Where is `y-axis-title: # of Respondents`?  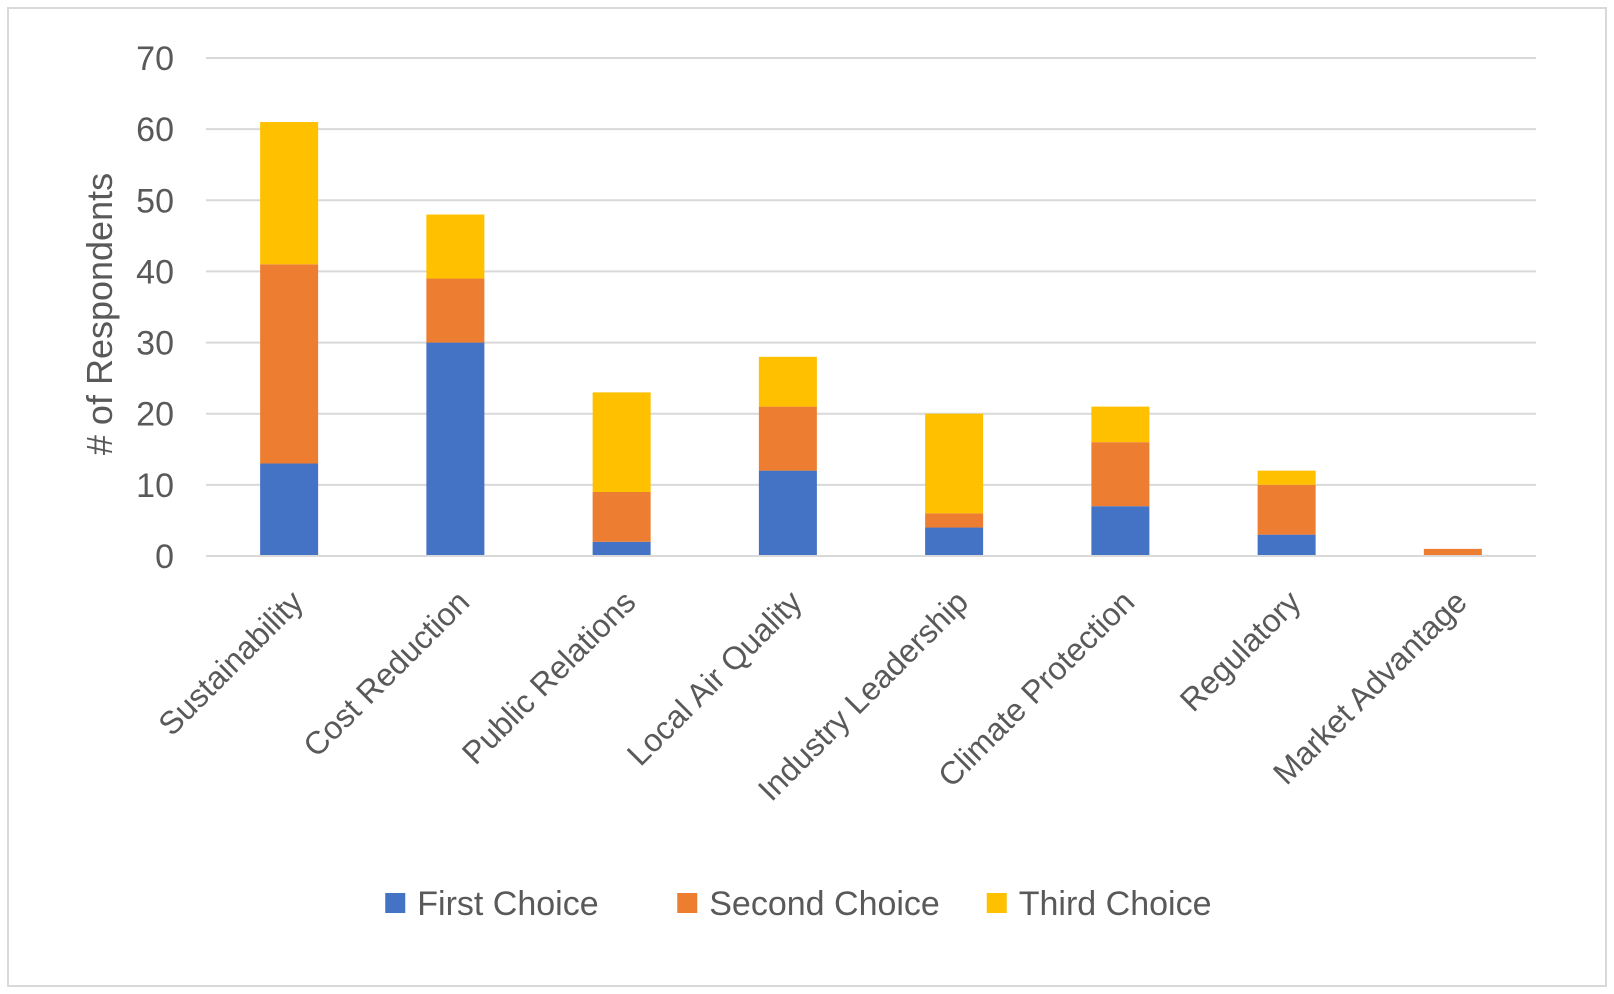 y-axis-title: # of Respondents is located at coordinates (99, 314).